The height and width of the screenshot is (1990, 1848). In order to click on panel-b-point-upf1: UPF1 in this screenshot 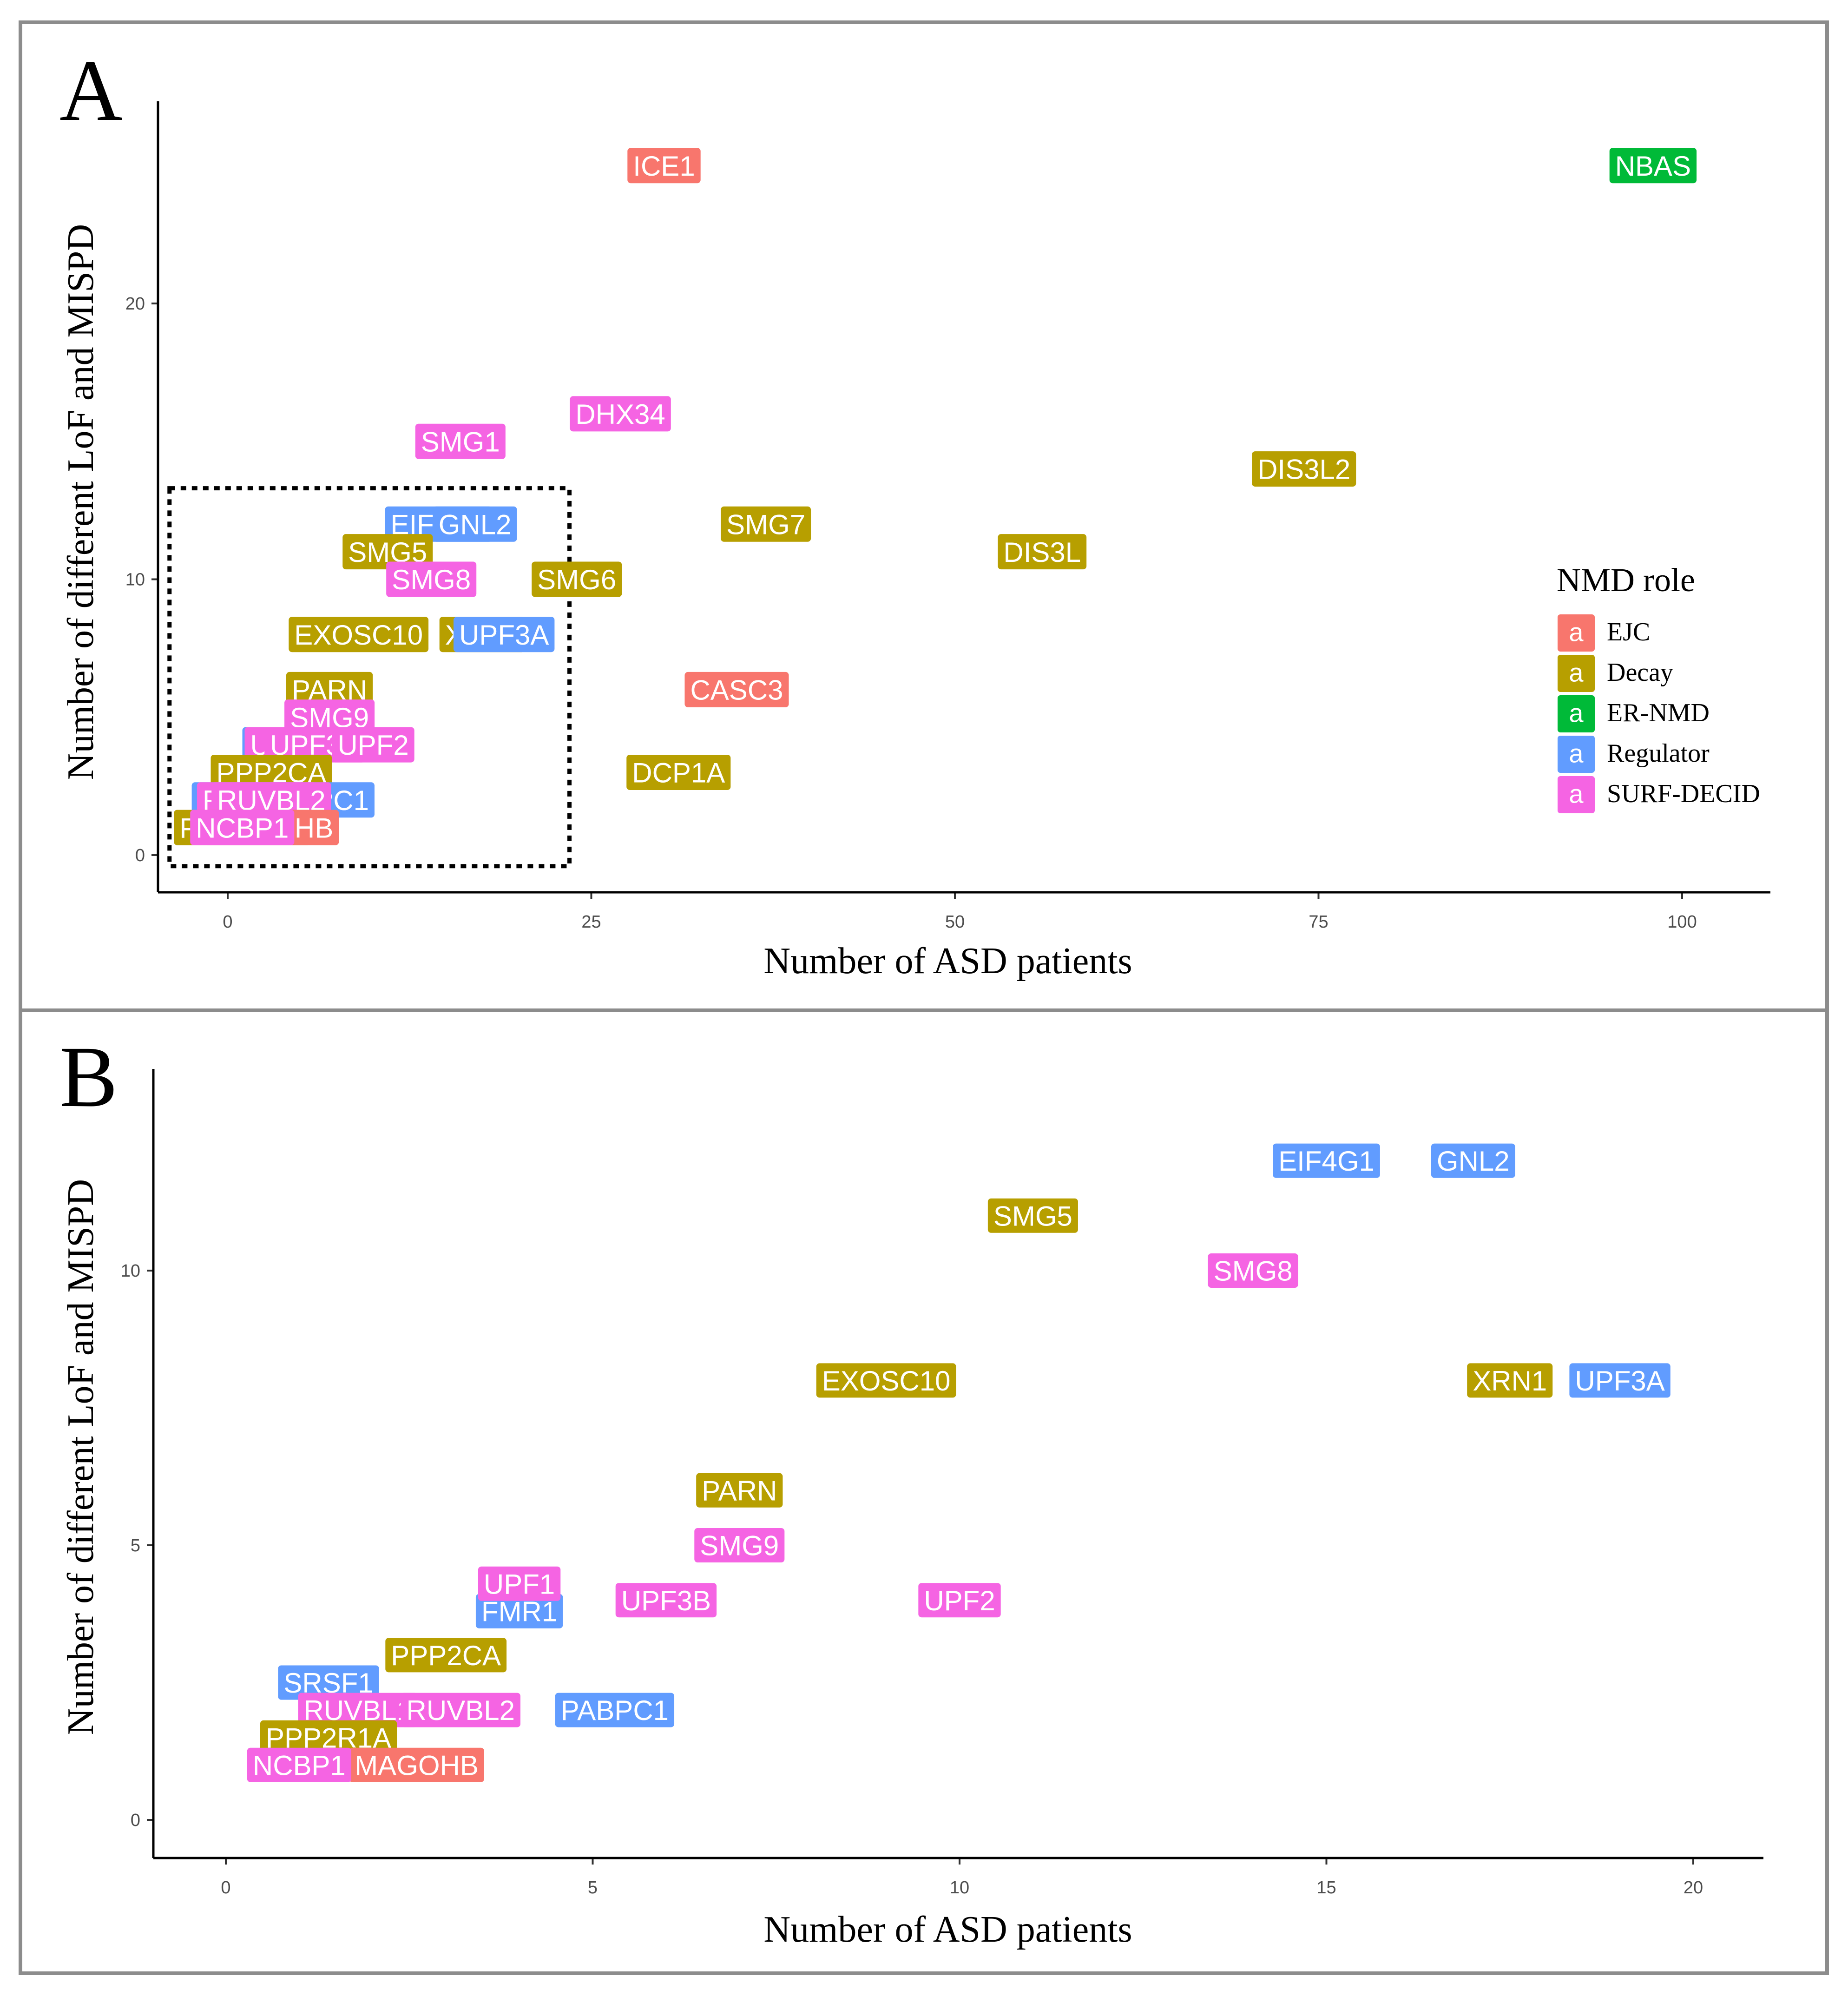, I will do `click(519, 1583)`.